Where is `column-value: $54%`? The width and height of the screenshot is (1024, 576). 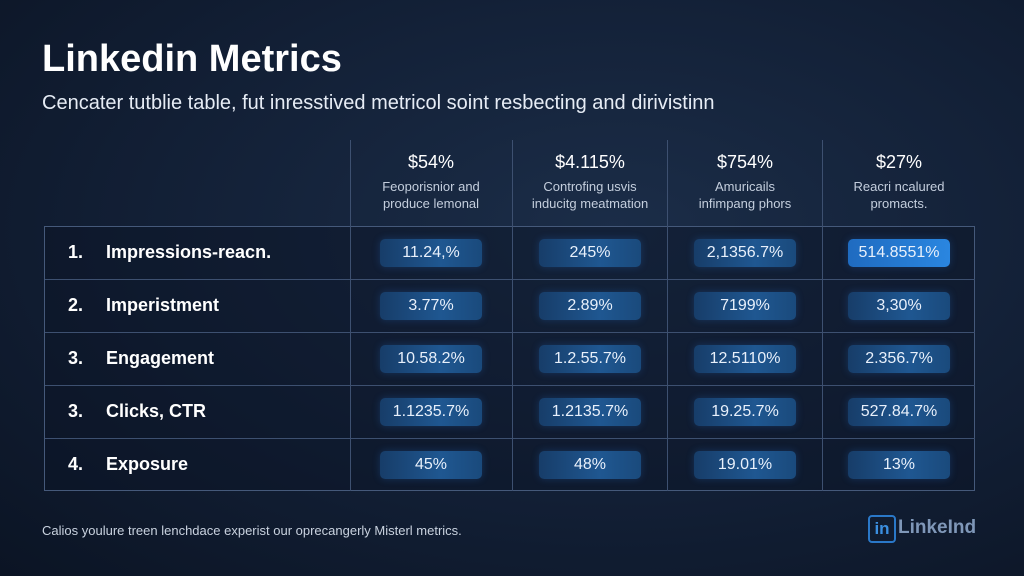
column-value: $54% is located at coordinates (431, 162).